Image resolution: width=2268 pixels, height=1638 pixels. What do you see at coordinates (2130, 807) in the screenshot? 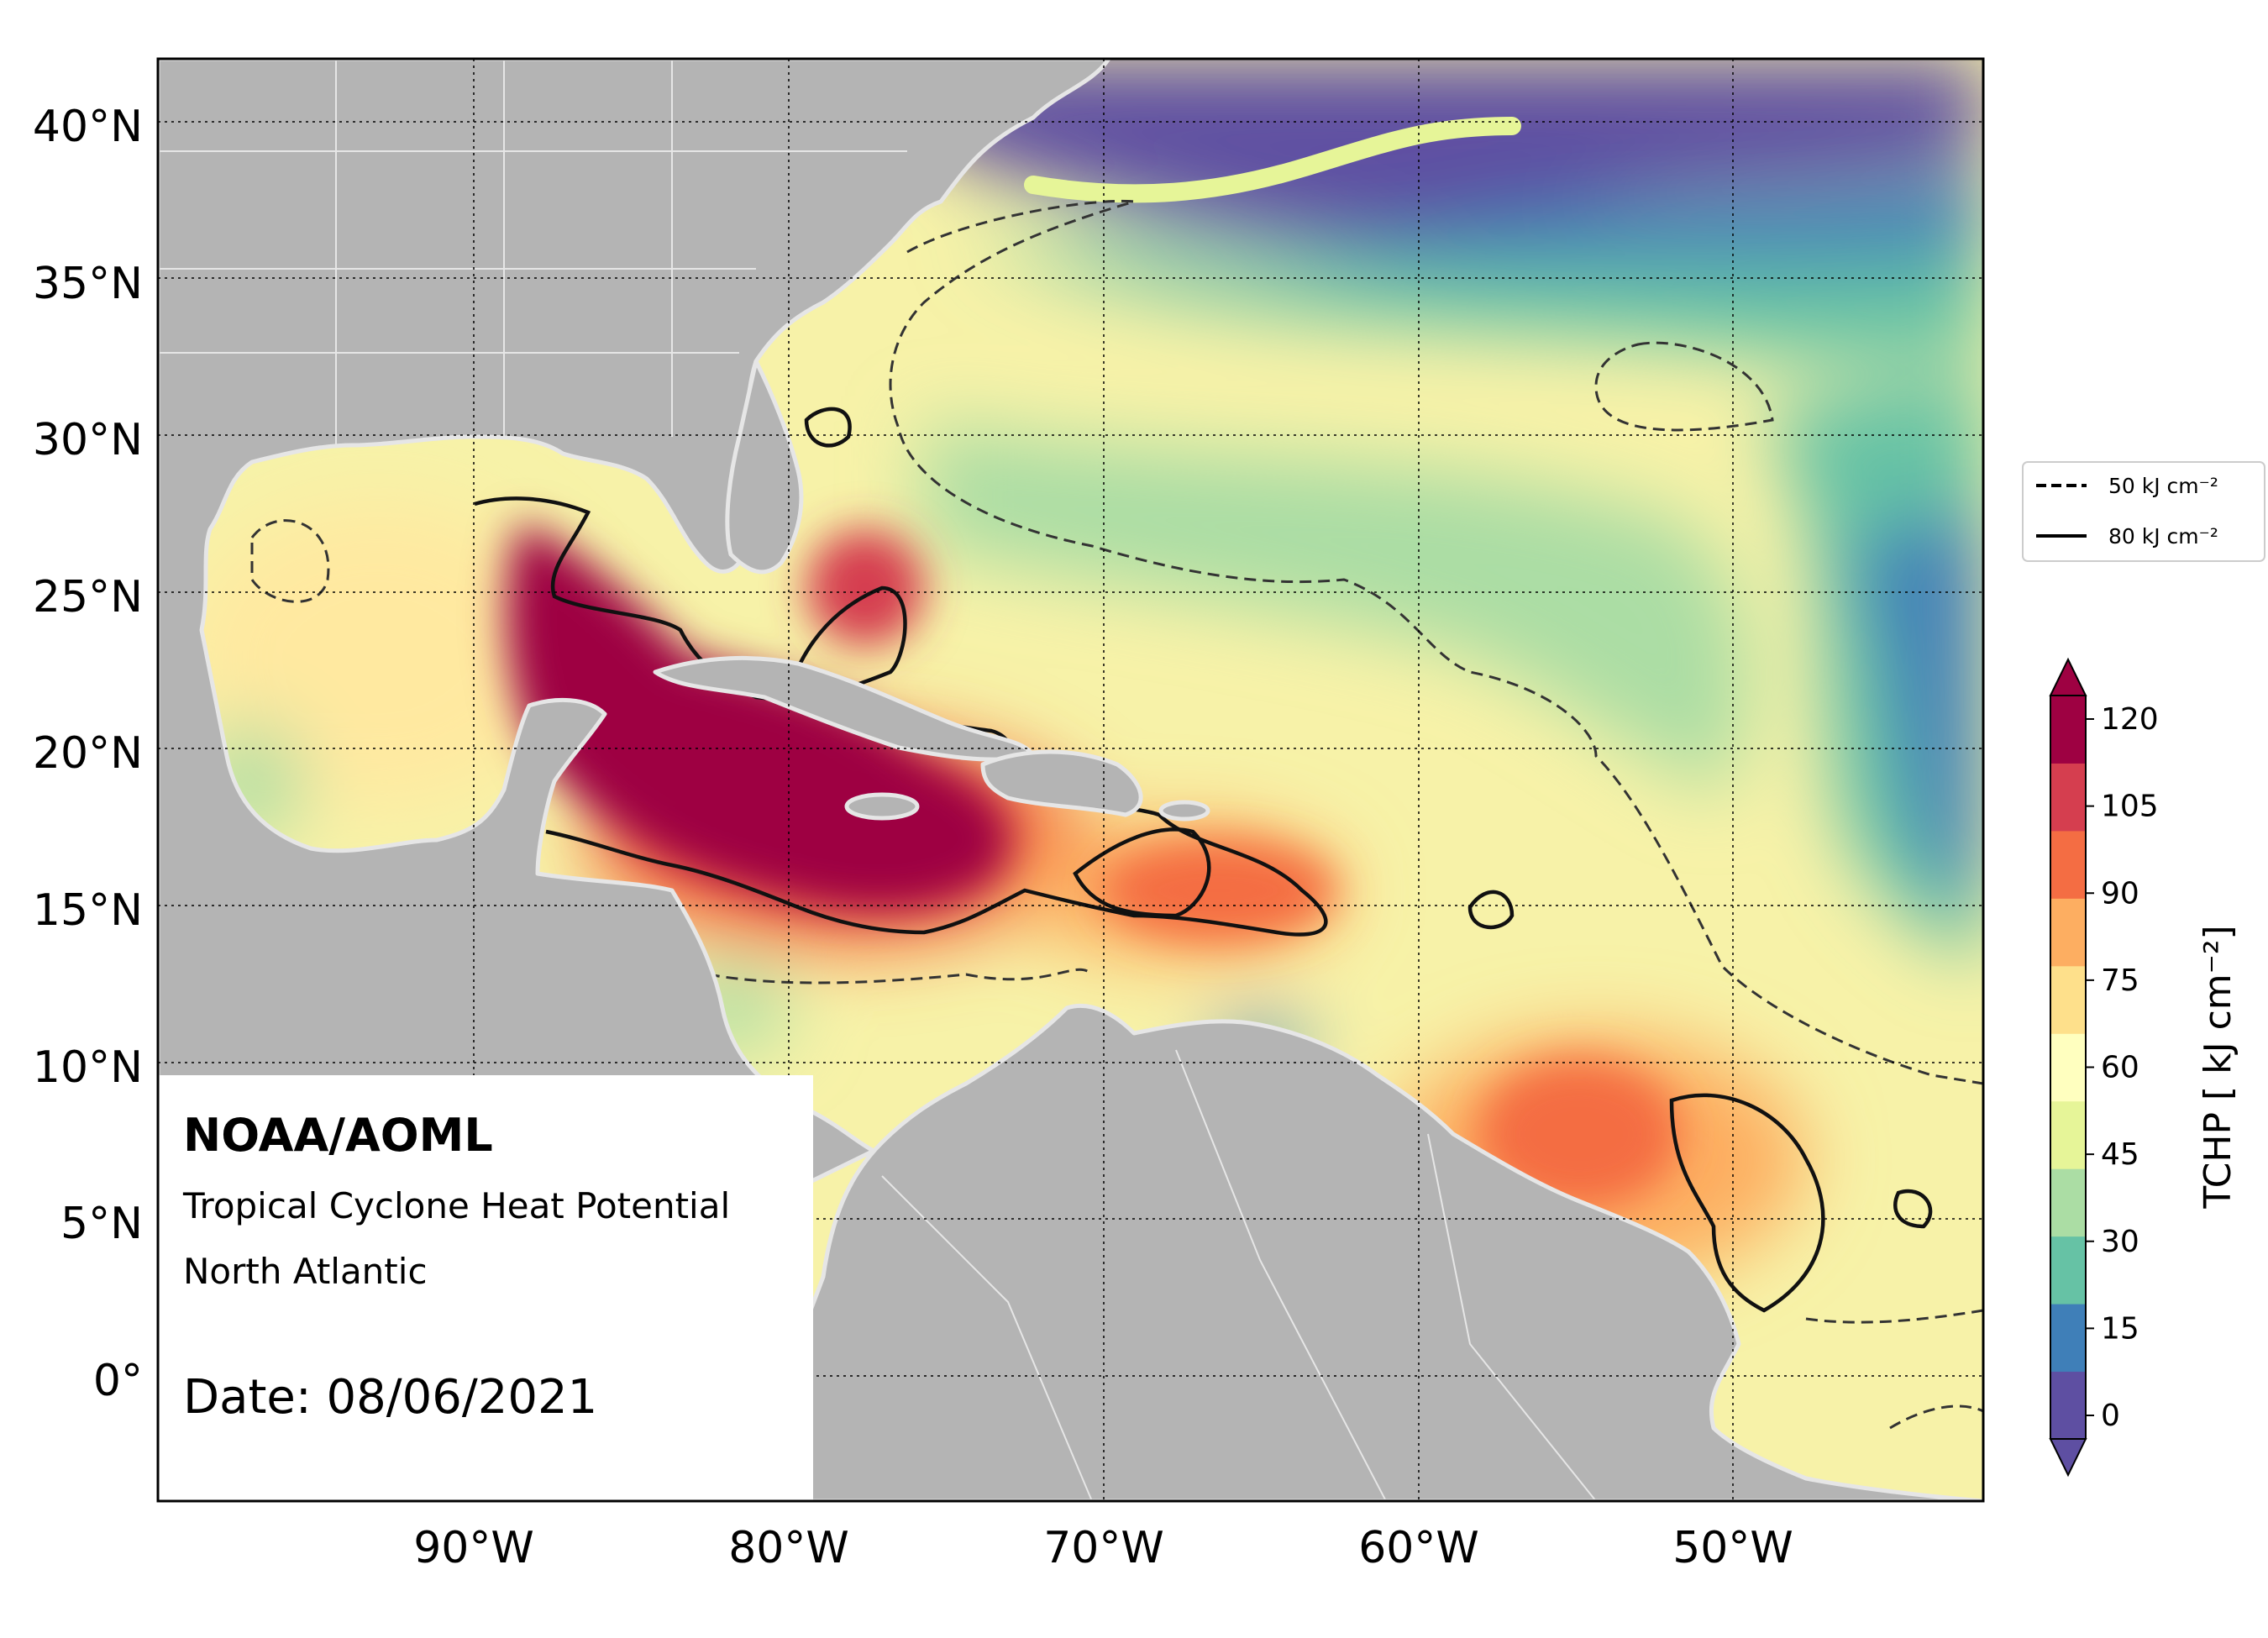
I see `colorbar-tick-label: 105` at bounding box center [2130, 807].